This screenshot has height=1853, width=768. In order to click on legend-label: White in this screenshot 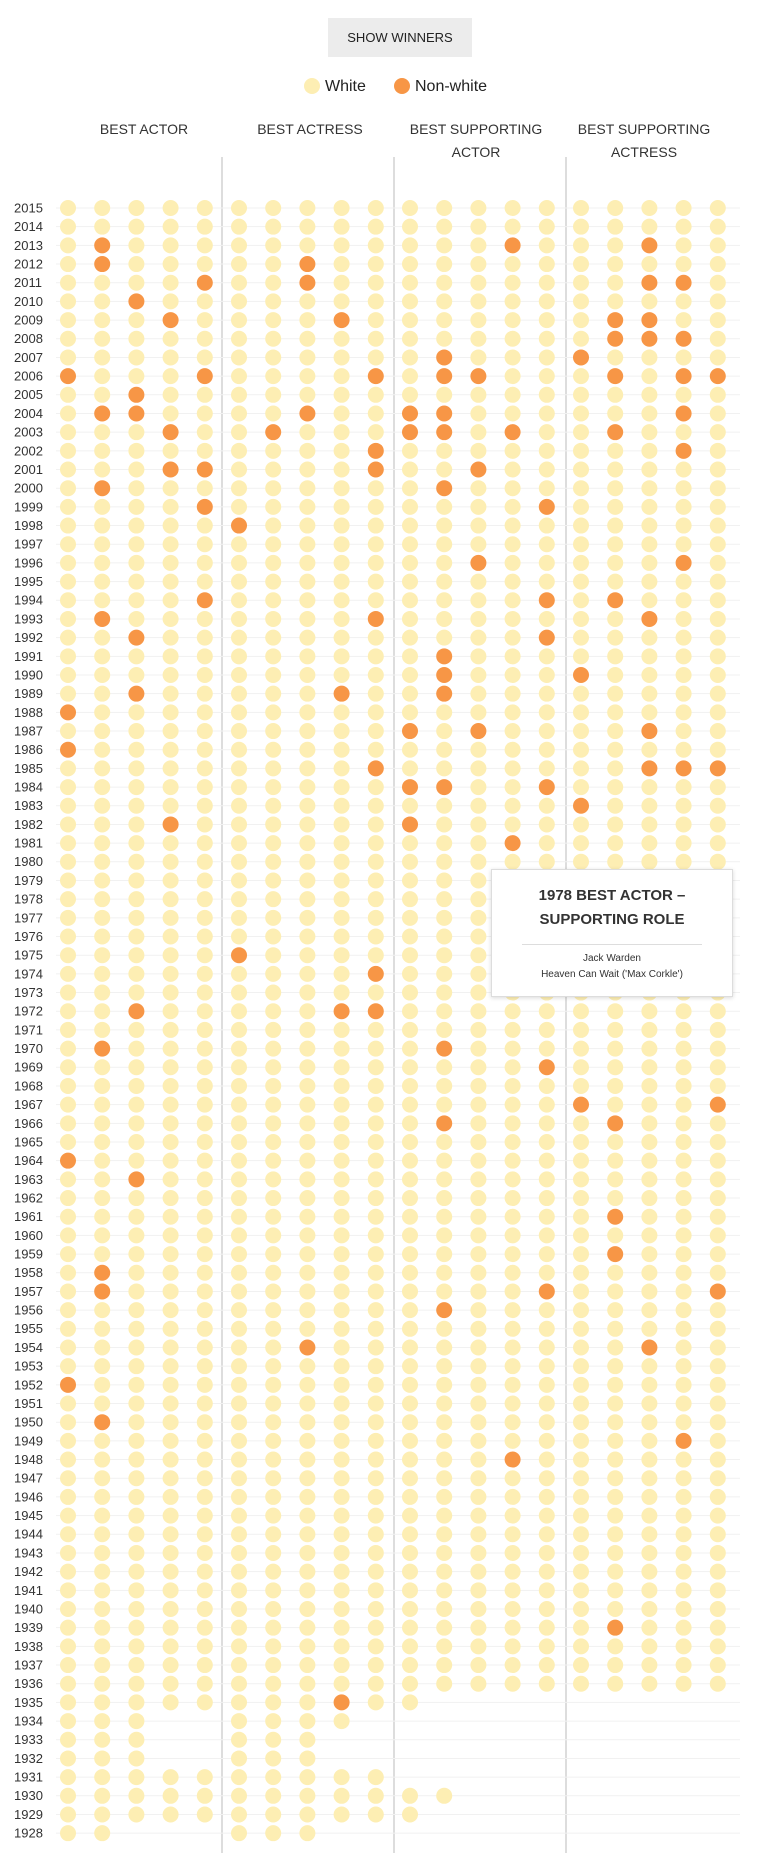, I will do `click(345, 86)`.